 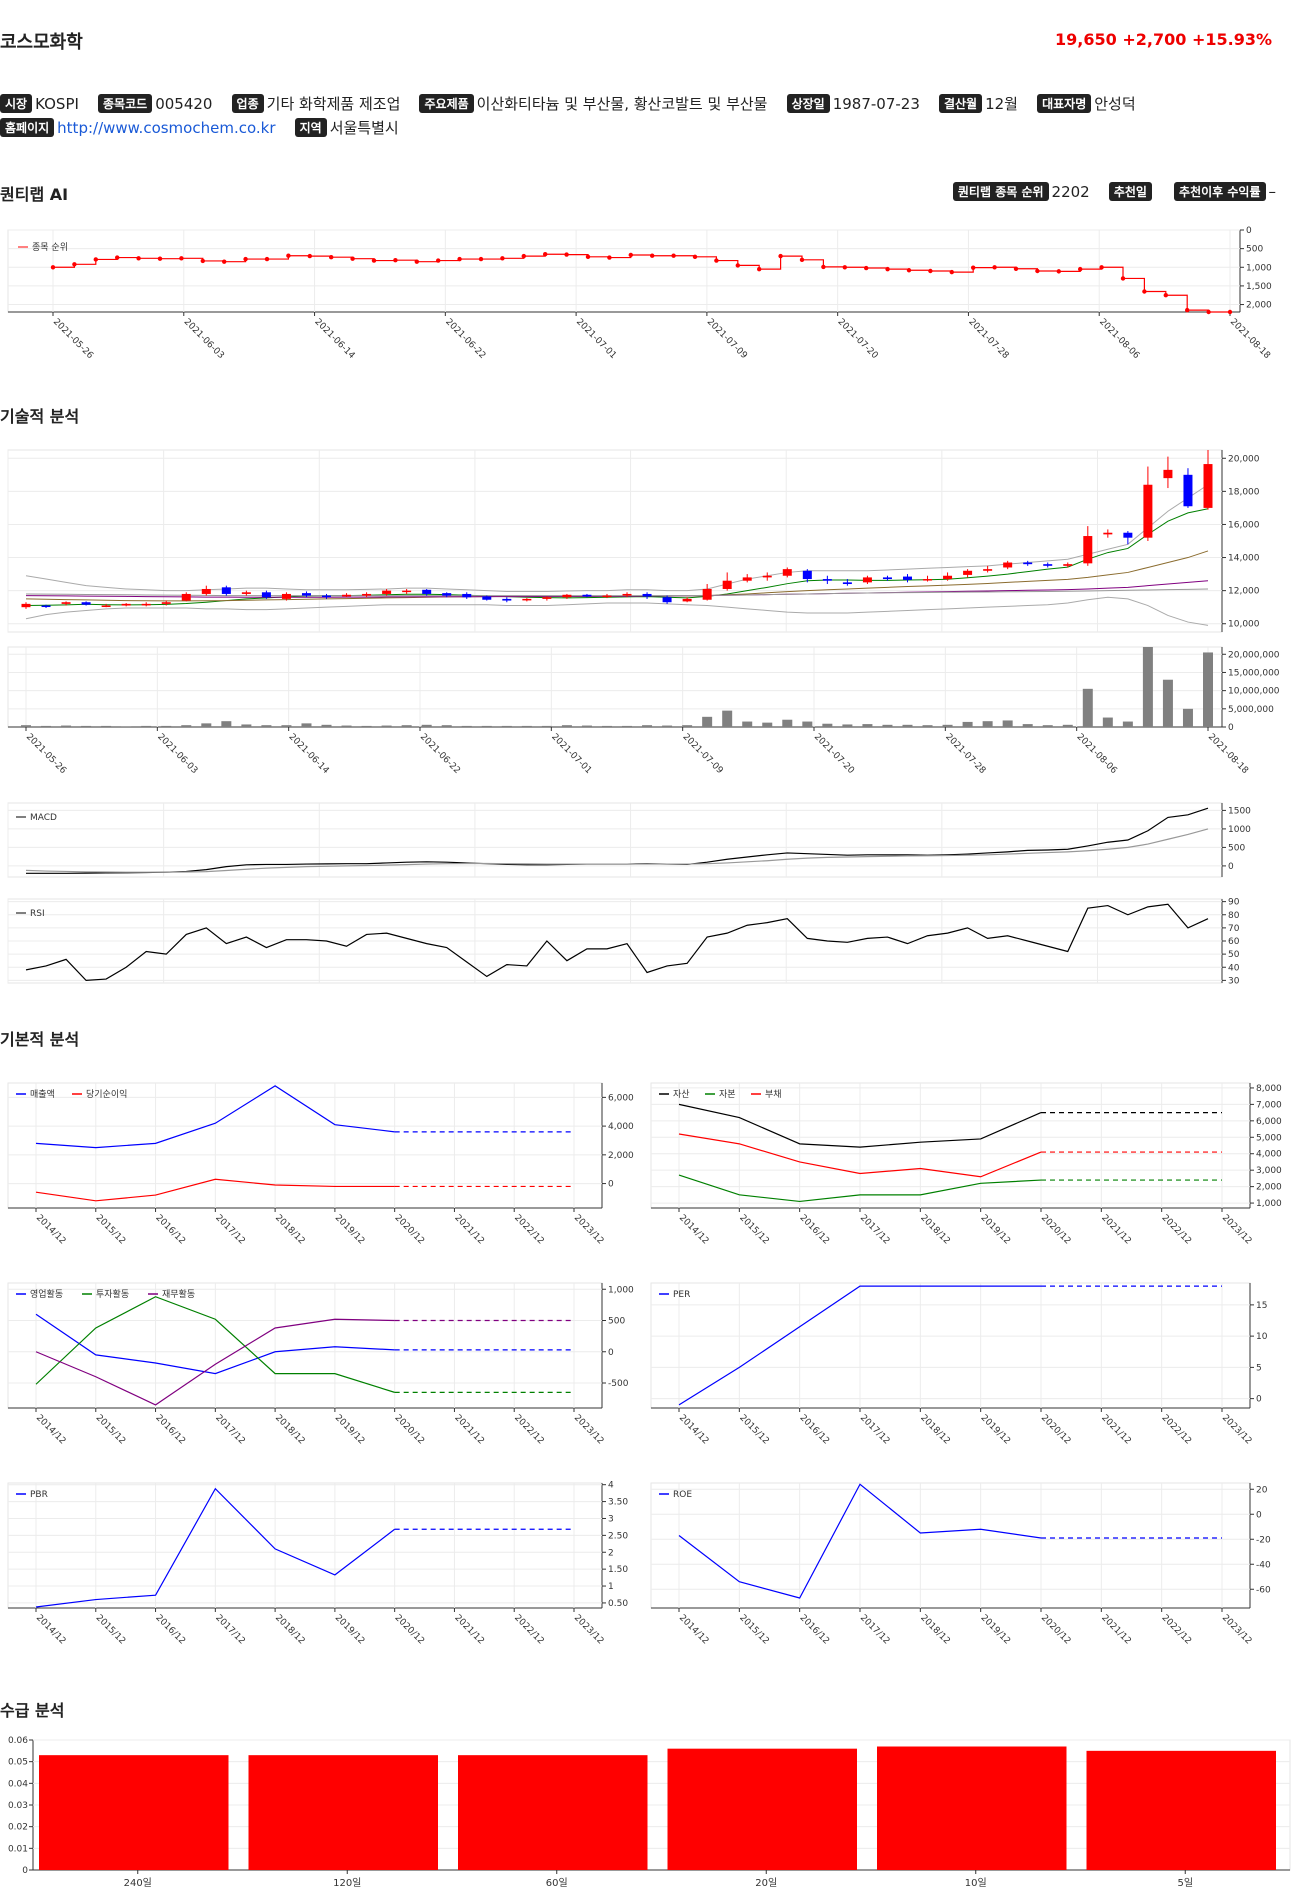 What do you see at coordinates (617, 589) in the screenshot?
I see `moving-average-line` at bounding box center [617, 589].